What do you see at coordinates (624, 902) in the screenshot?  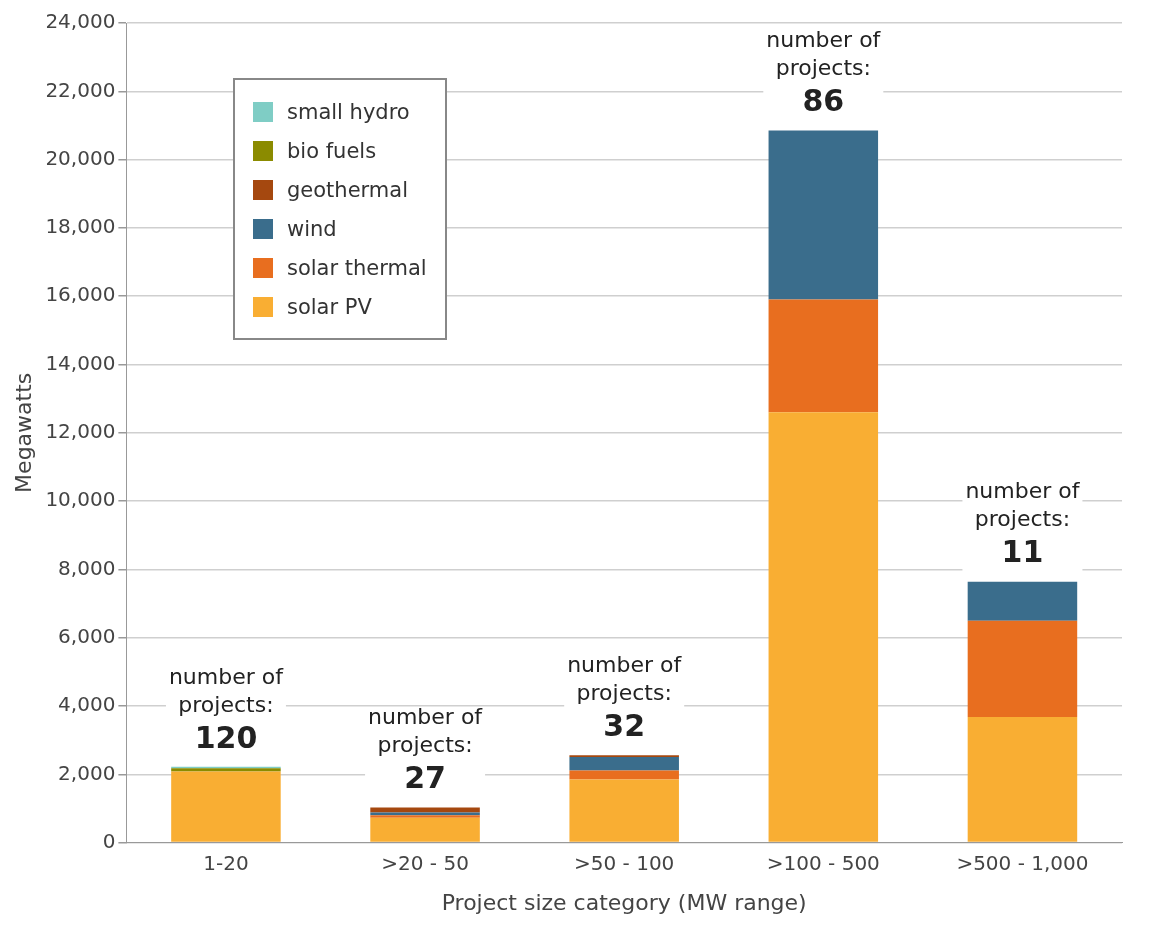 I see `x-axis-title: Project size category (MW range)` at bounding box center [624, 902].